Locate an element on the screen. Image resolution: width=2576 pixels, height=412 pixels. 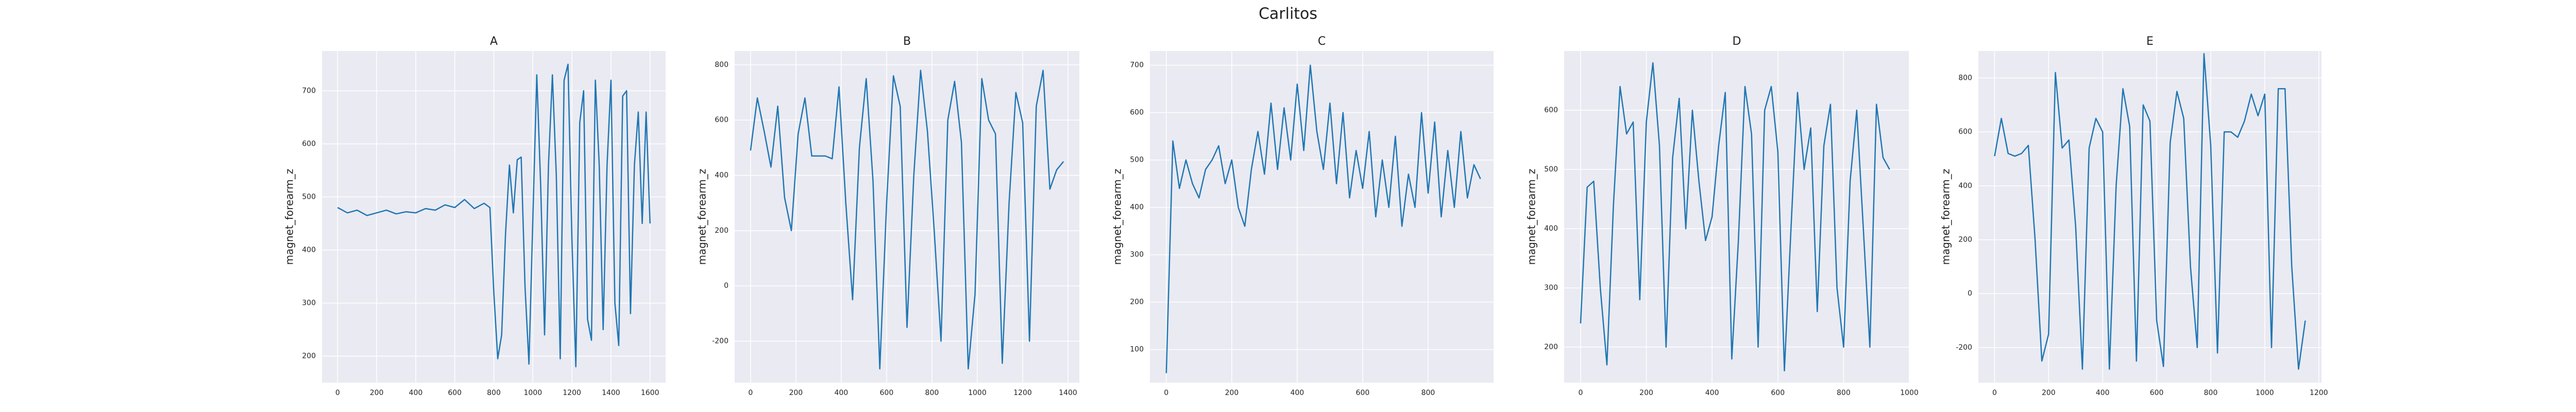
figure-title: Carlitos is located at coordinates (1288, 14).